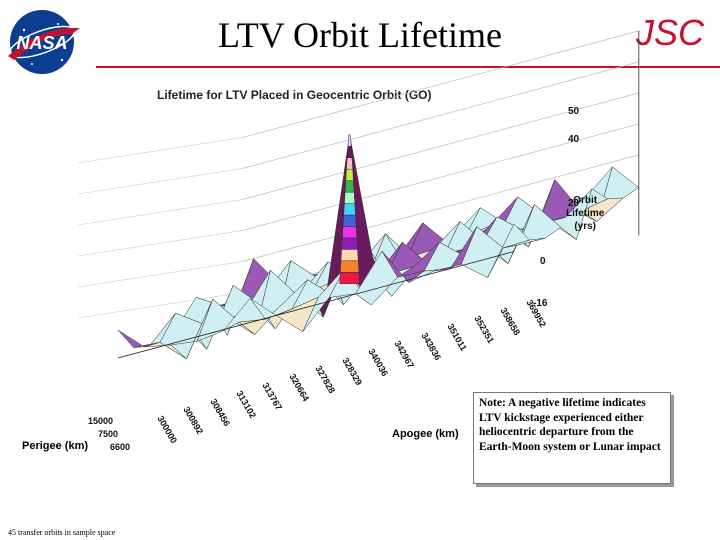  Describe the element at coordinates (316, 305) in the screenshot. I see `front-edge` at that location.